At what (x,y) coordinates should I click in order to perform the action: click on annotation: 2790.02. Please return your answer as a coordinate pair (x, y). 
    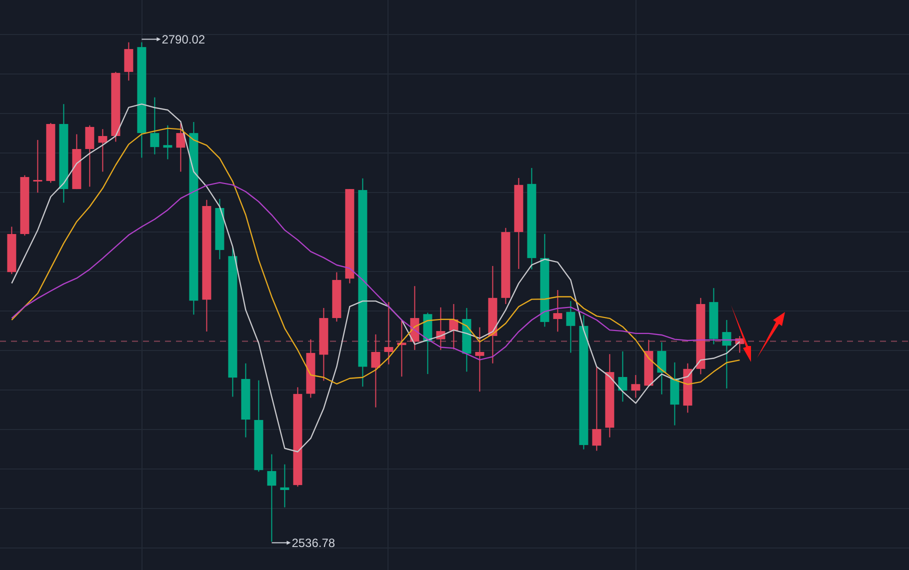
    Looking at the image, I should click on (184, 39).